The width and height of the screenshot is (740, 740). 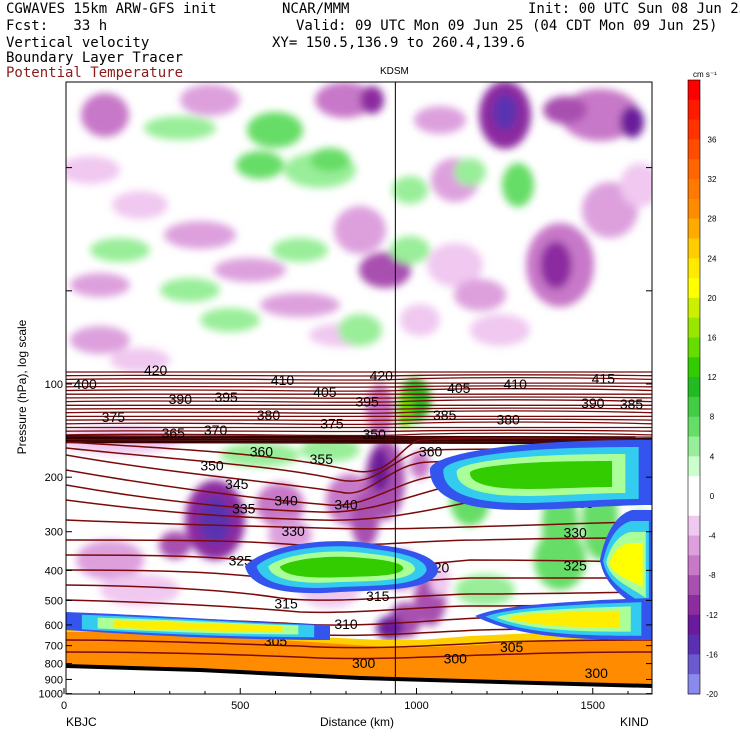 I want to click on y-tick-label: 900, so click(x=54, y=680).